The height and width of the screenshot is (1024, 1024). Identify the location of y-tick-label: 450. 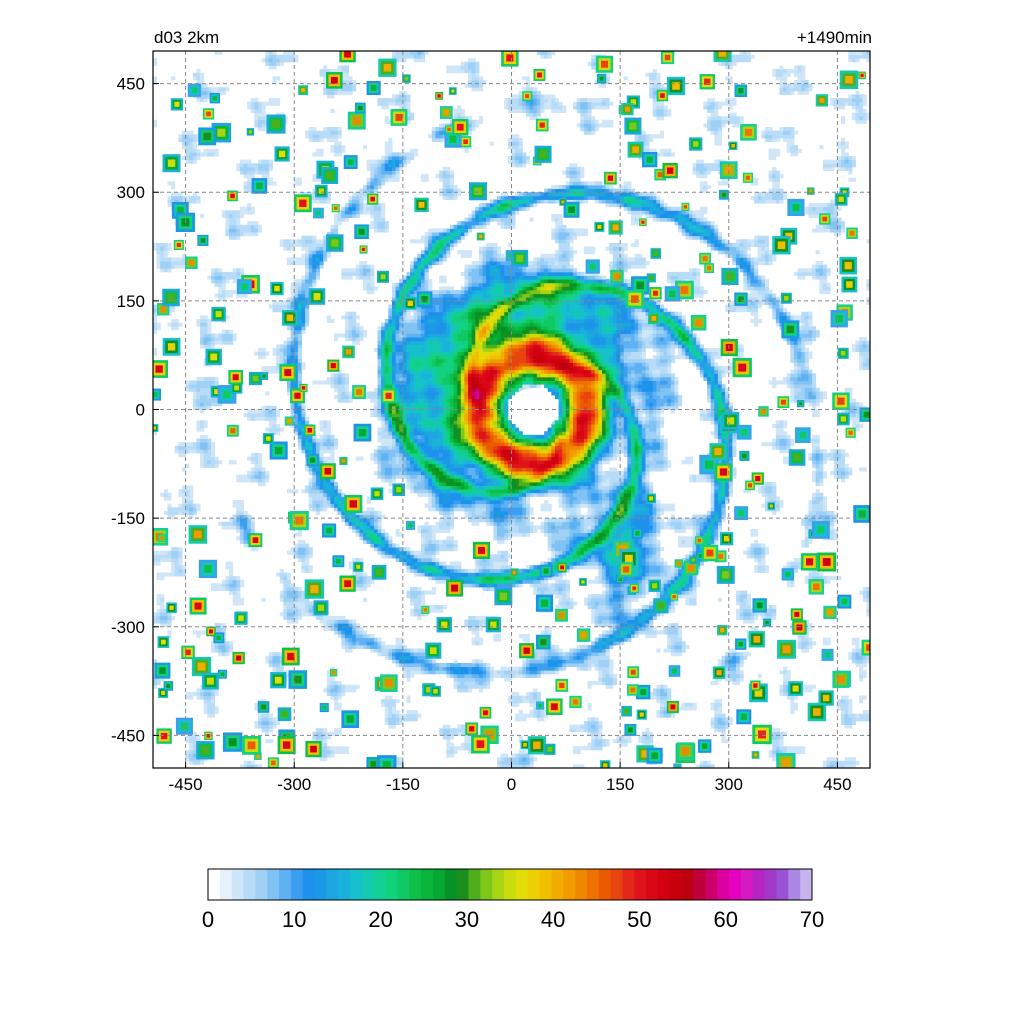
(131, 84).